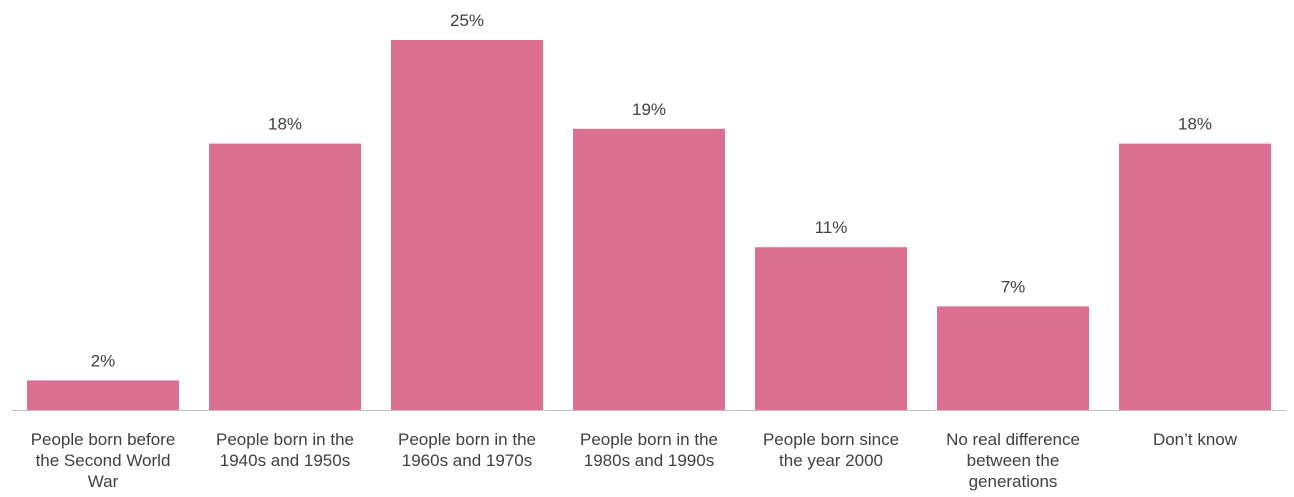 The image size is (1294, 497). What do you see at coordinates (649, 109) in the screenshot?
I see `value-label-3: 19%` at bounding box center [649, 109].